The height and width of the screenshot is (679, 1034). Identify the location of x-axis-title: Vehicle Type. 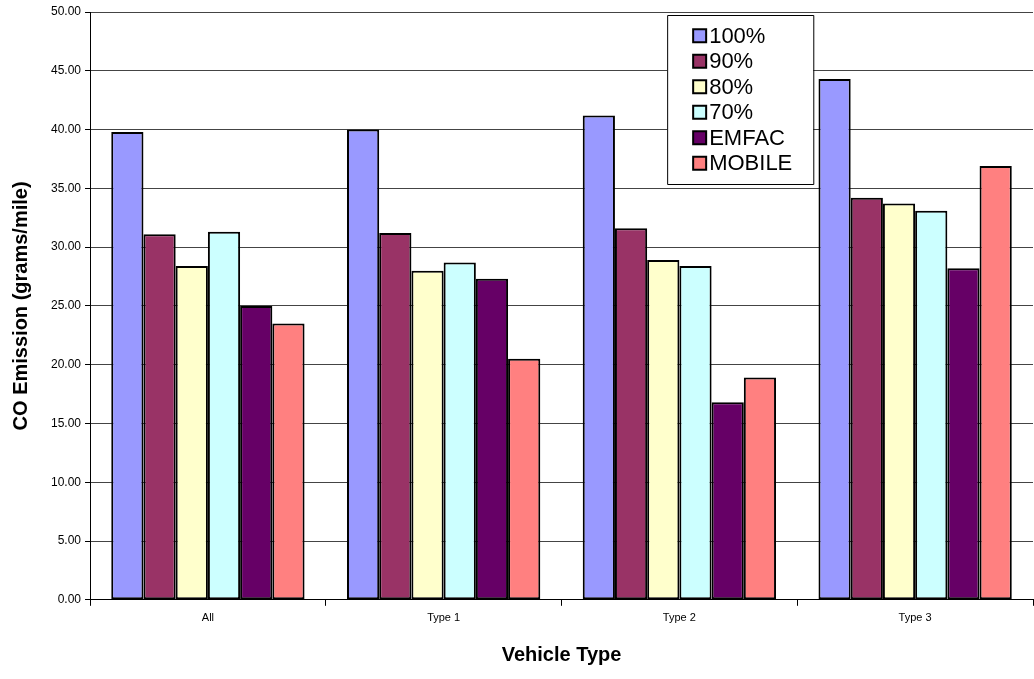
(561, 653).